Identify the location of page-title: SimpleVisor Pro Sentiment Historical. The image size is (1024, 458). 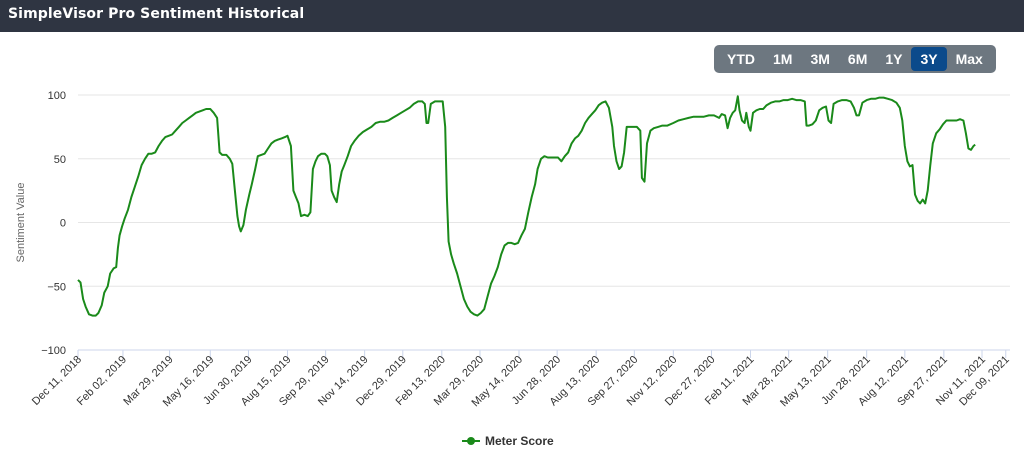
(156, 14).